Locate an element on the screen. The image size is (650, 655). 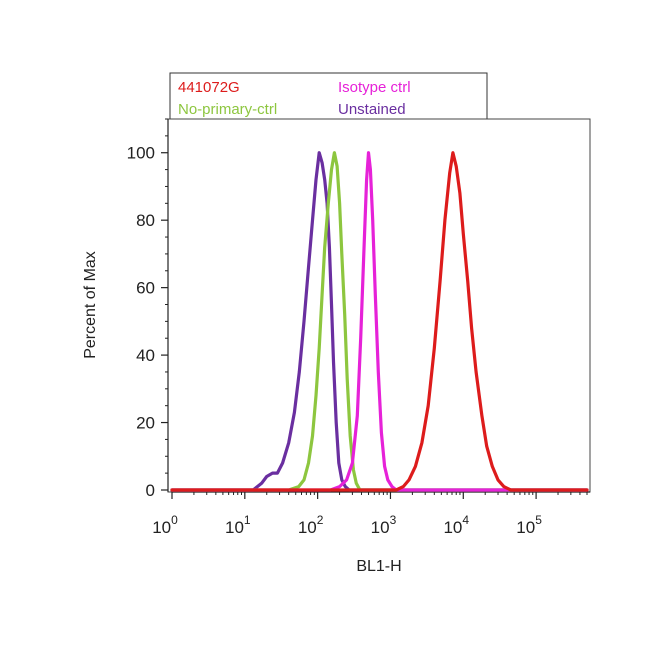
legend-box is located at coordinates (328, 96).